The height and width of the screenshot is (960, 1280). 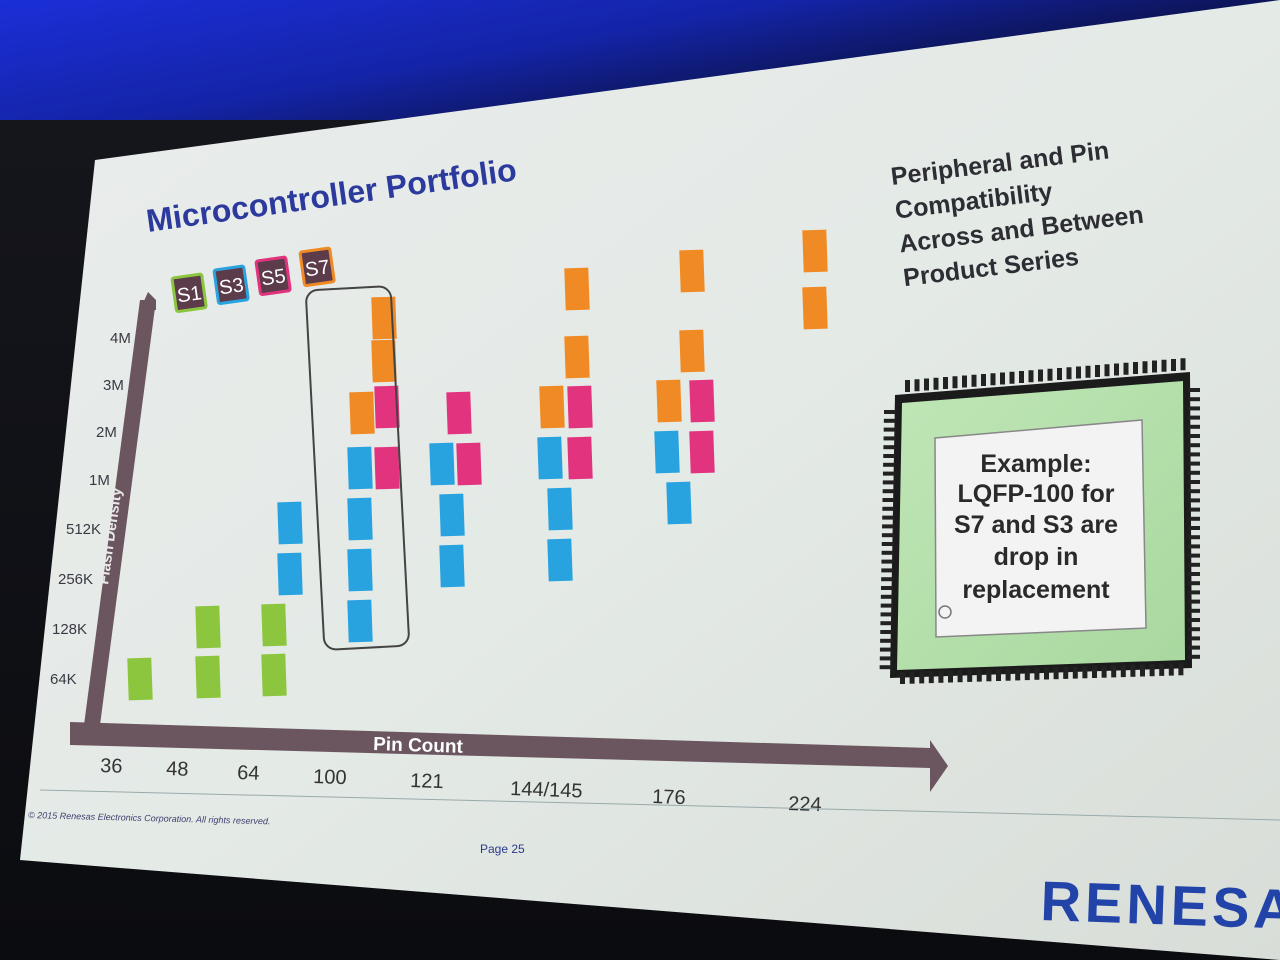 I want to click on page-number: Page 25, so click(x=502, y=849).